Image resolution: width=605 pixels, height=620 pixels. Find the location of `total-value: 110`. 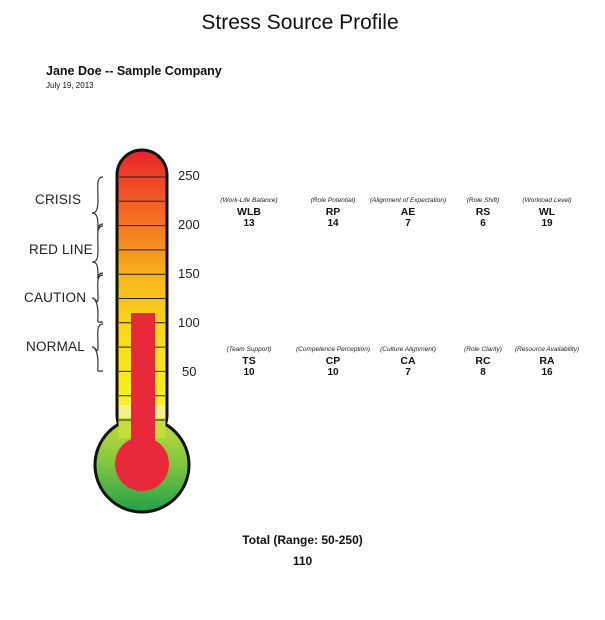

total-value: 110 is located at coordinates (302, 561).